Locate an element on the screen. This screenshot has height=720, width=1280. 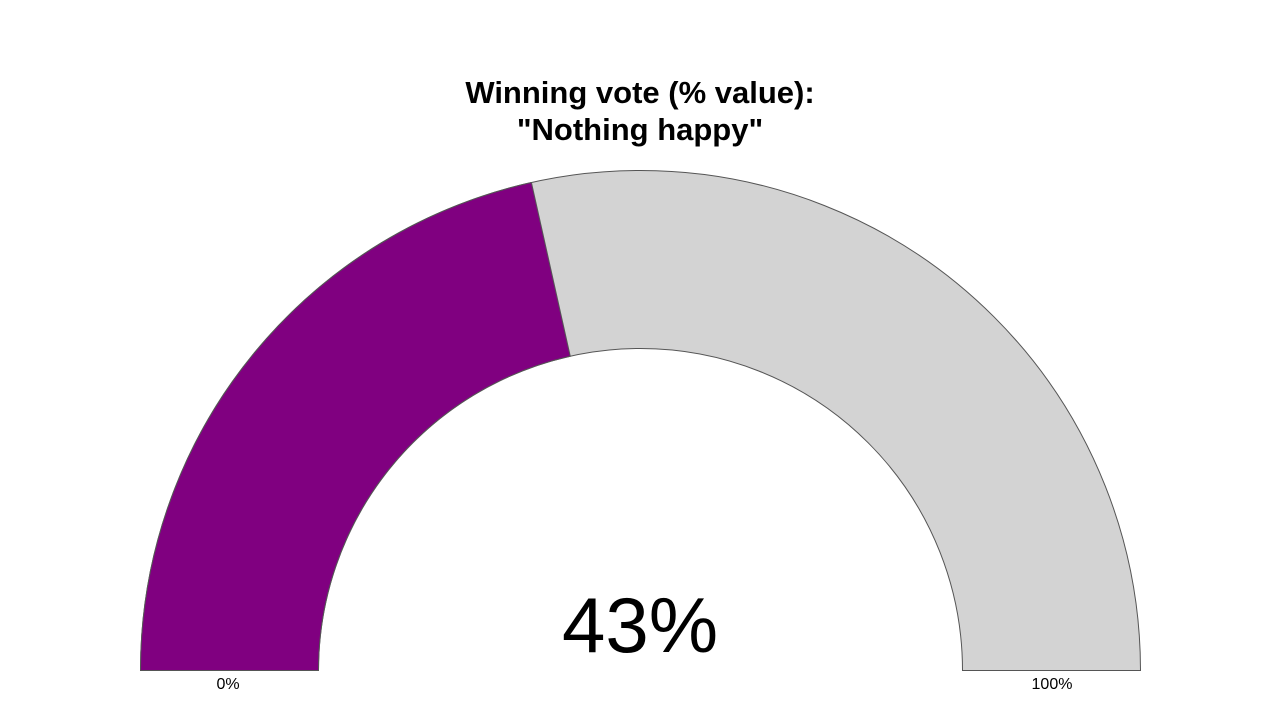
gauge-min-label: 0% is located at coordinates (227, 684).